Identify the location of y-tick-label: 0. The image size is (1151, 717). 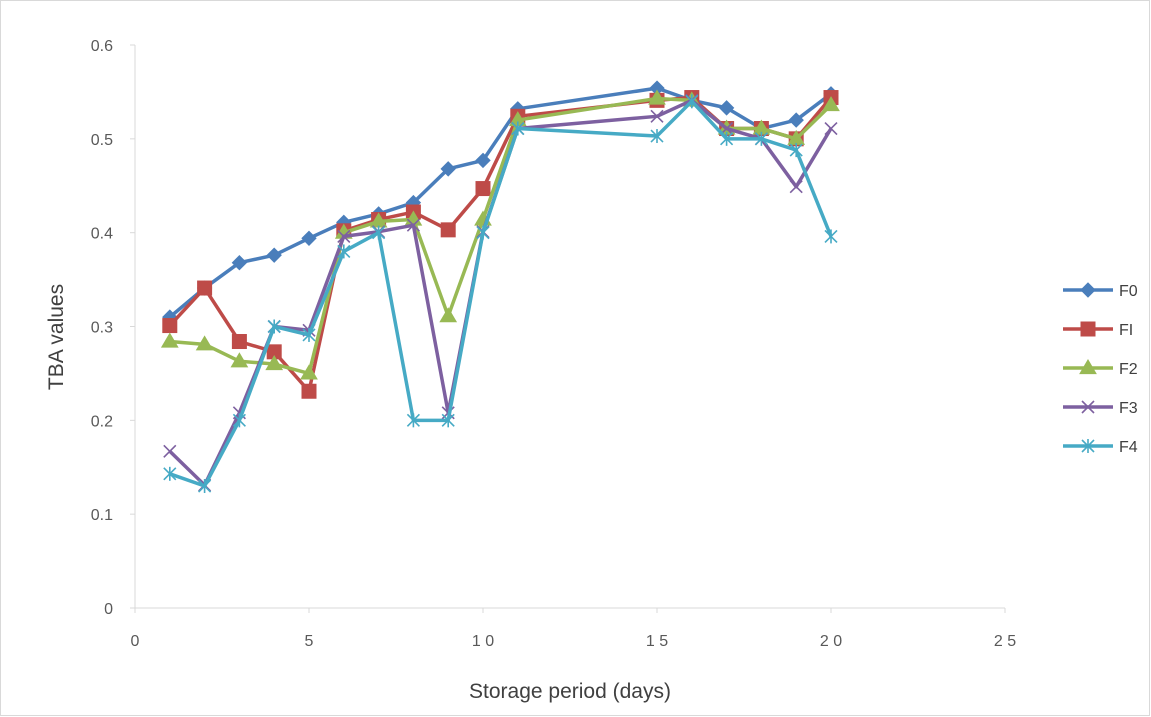
(108, 609).